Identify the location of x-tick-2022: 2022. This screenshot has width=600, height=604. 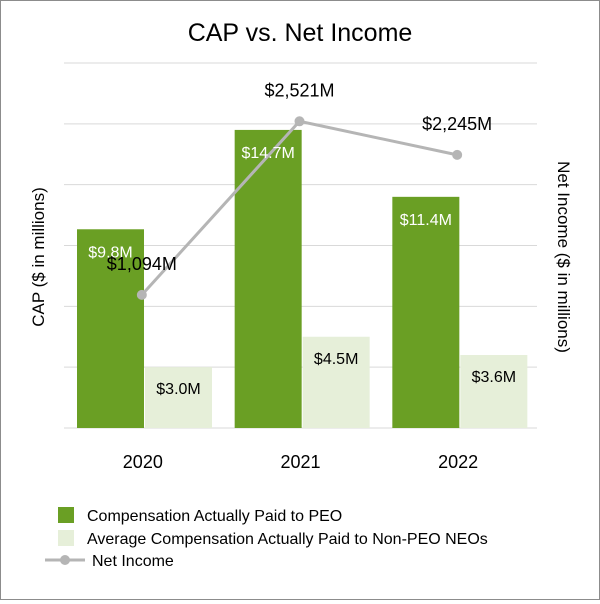
(458, 462).